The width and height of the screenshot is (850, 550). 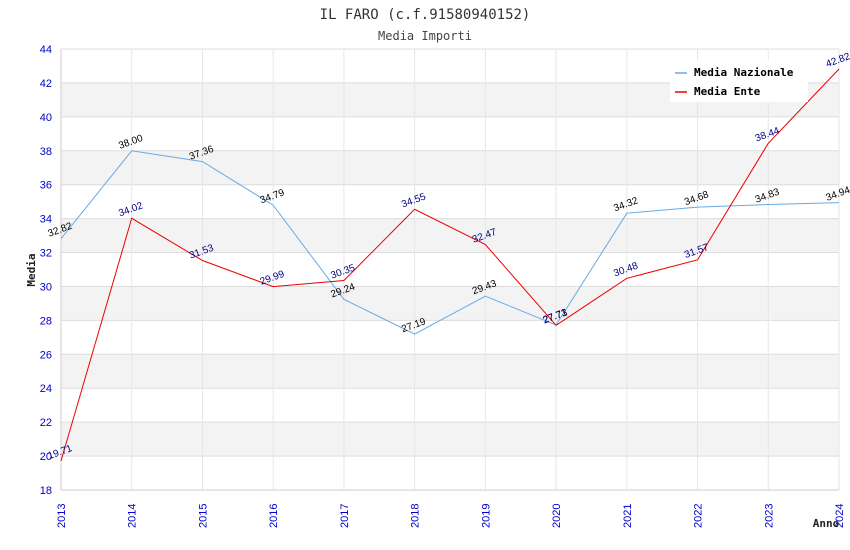 I want to click on y-tick-label: 36, so click(x=46, y=186).